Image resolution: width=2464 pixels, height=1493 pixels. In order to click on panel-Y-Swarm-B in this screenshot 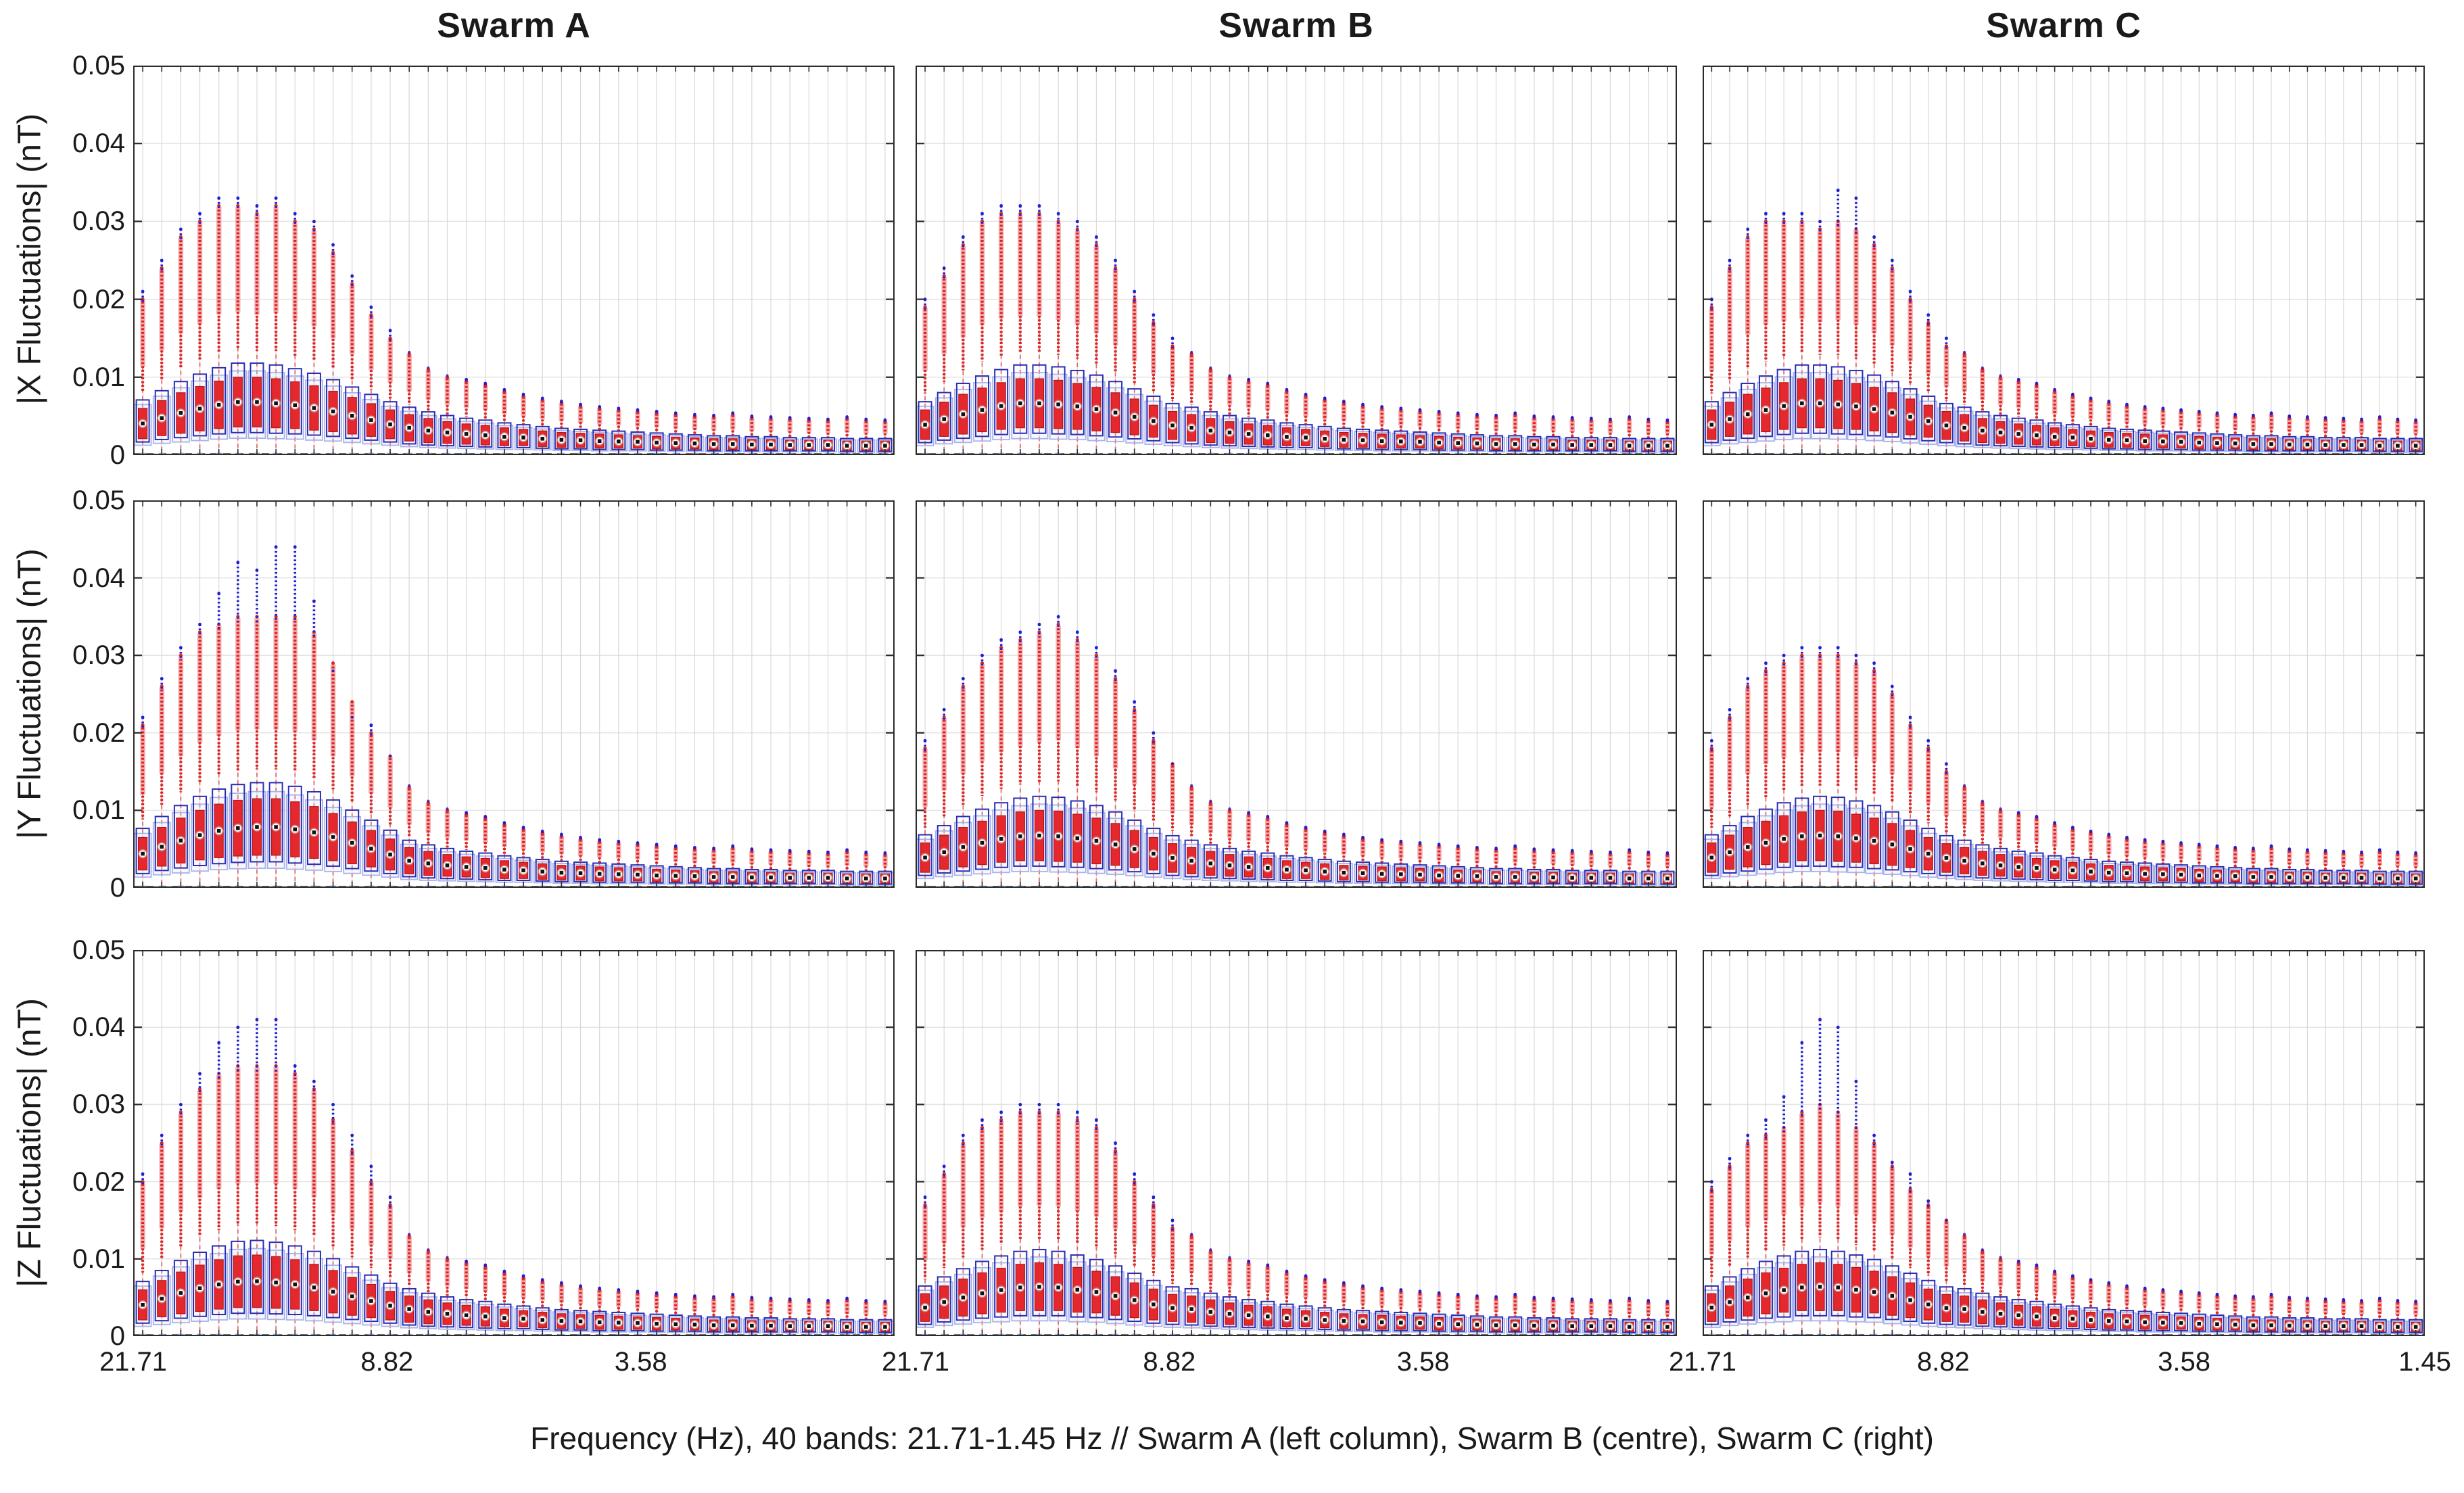, I will do `click(1296, 694)`.